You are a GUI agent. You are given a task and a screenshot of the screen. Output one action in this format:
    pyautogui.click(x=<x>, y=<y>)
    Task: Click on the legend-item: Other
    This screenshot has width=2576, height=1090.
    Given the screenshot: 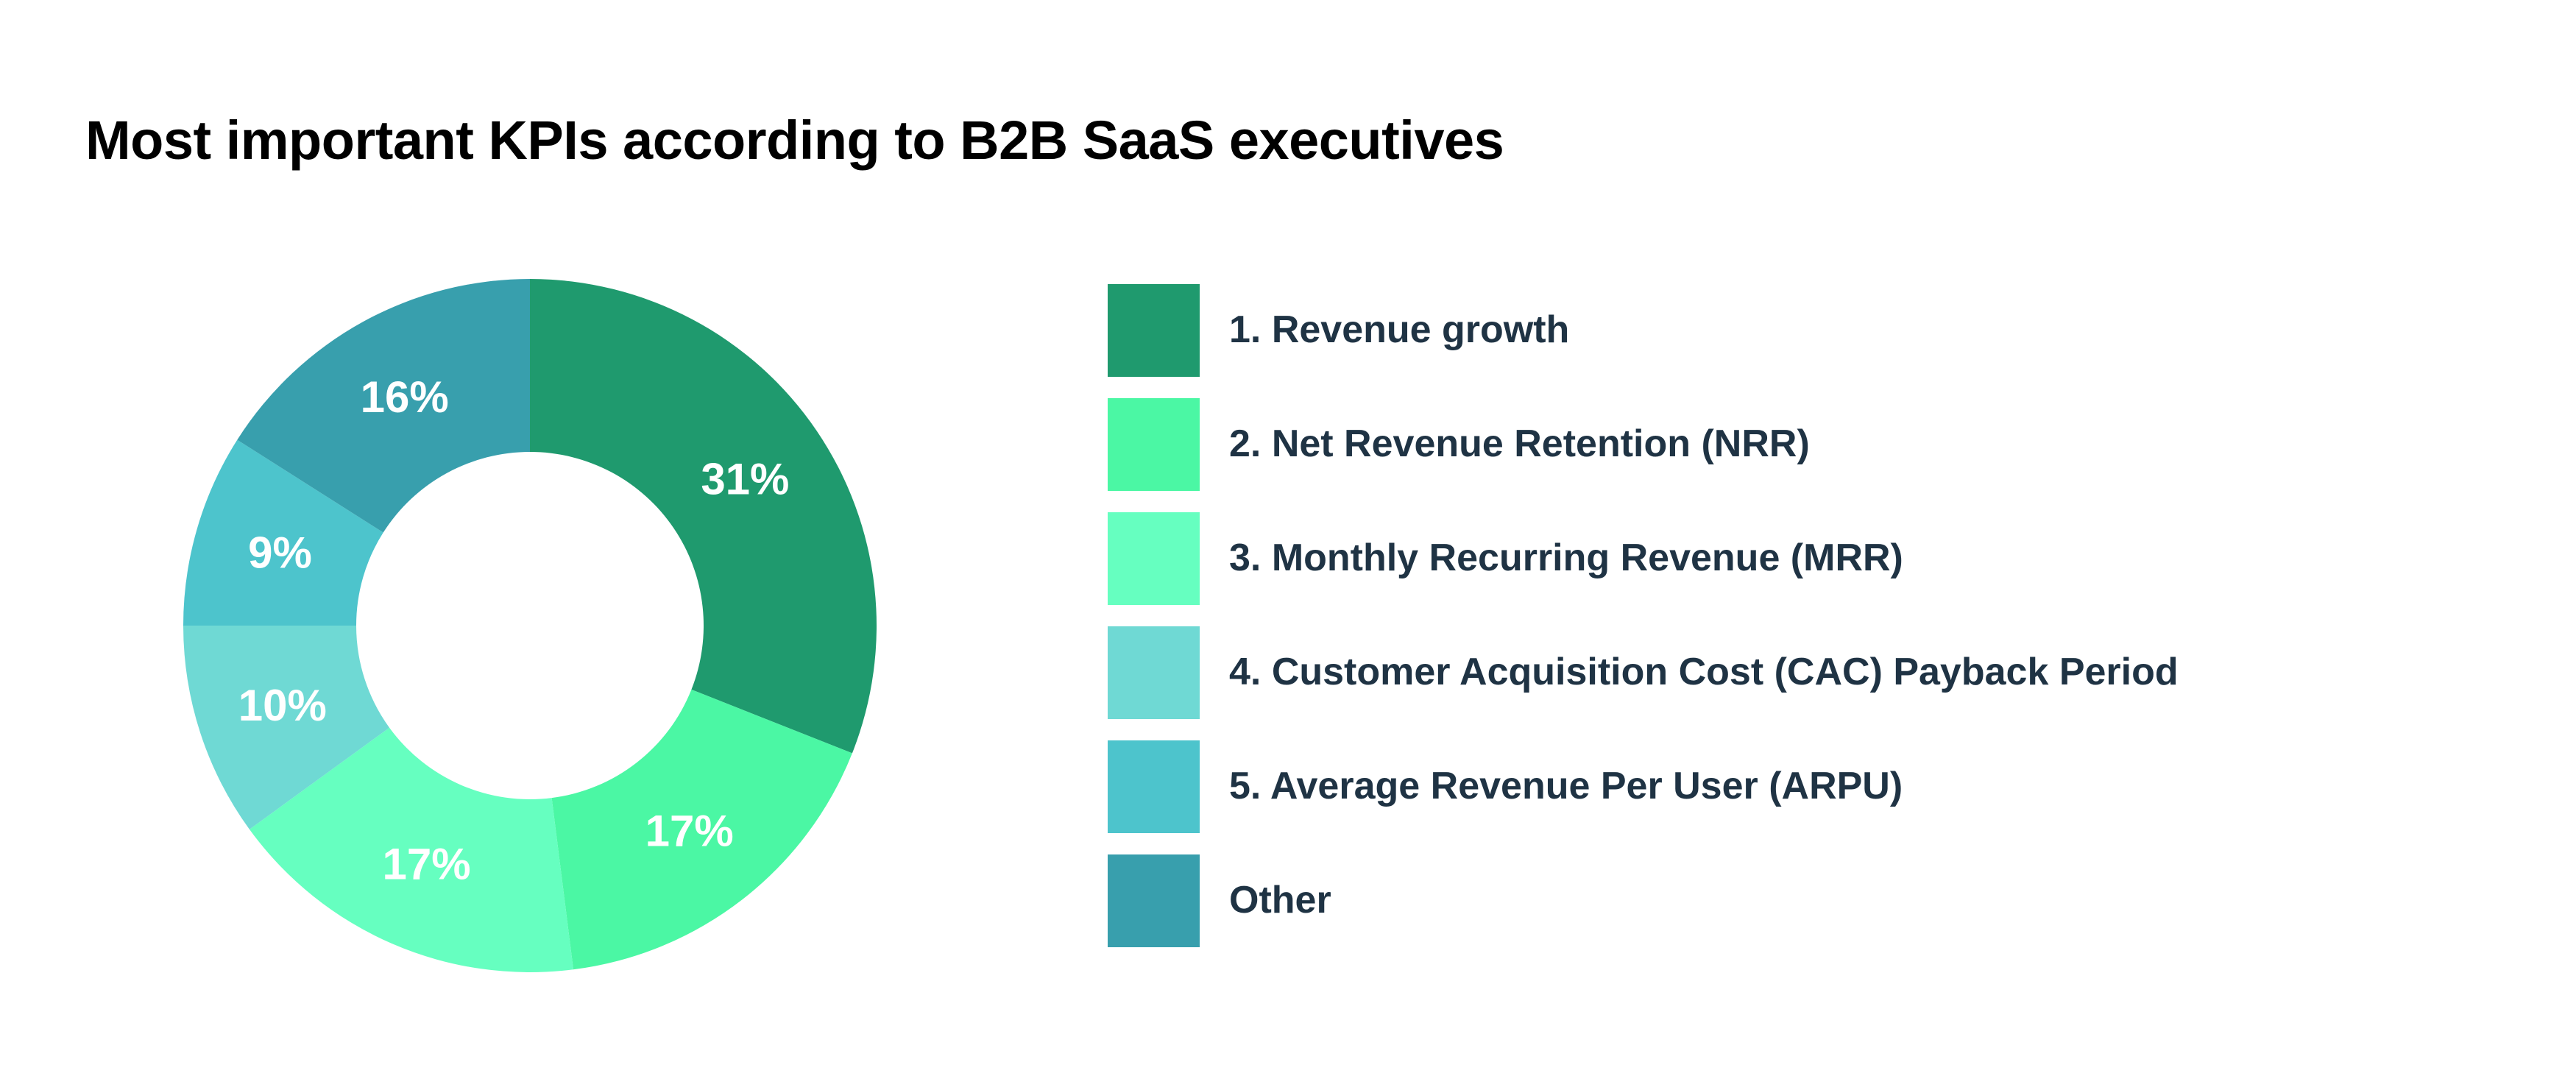 What is the action you would take?
    pyautogui.click(x=1807, y=900)
    